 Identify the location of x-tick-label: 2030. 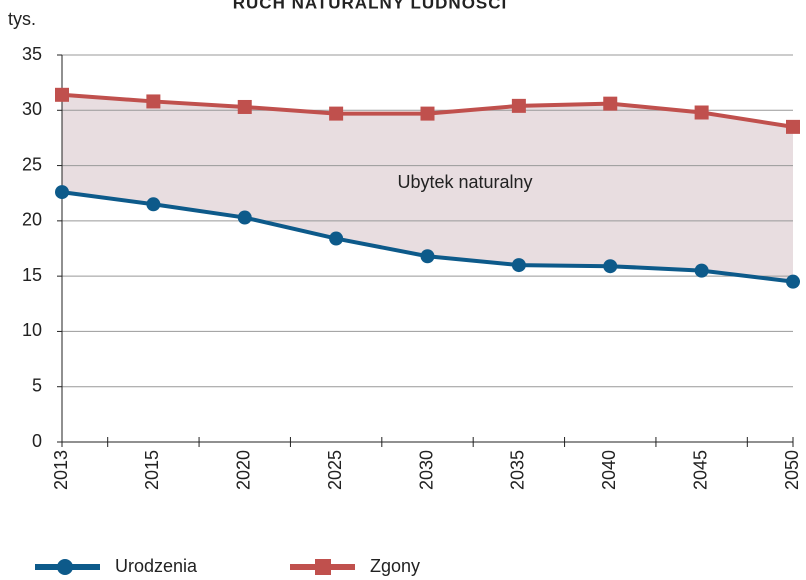
(426, 470).